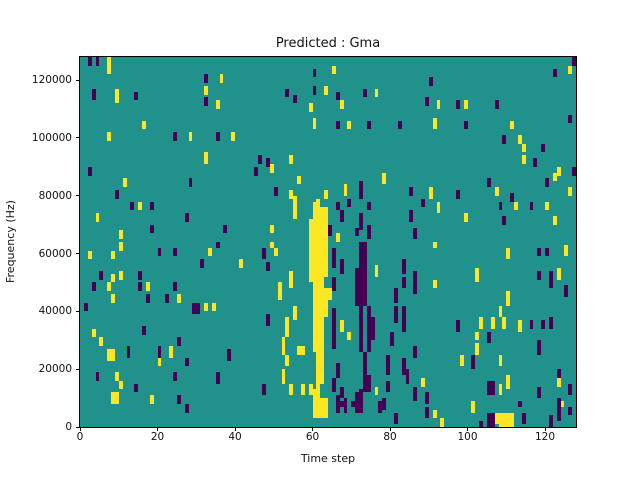  What do you see at coordinates (545, 437) in the screenshot?
I see `x-tick-label: 120` at bounding box center [545, 437].